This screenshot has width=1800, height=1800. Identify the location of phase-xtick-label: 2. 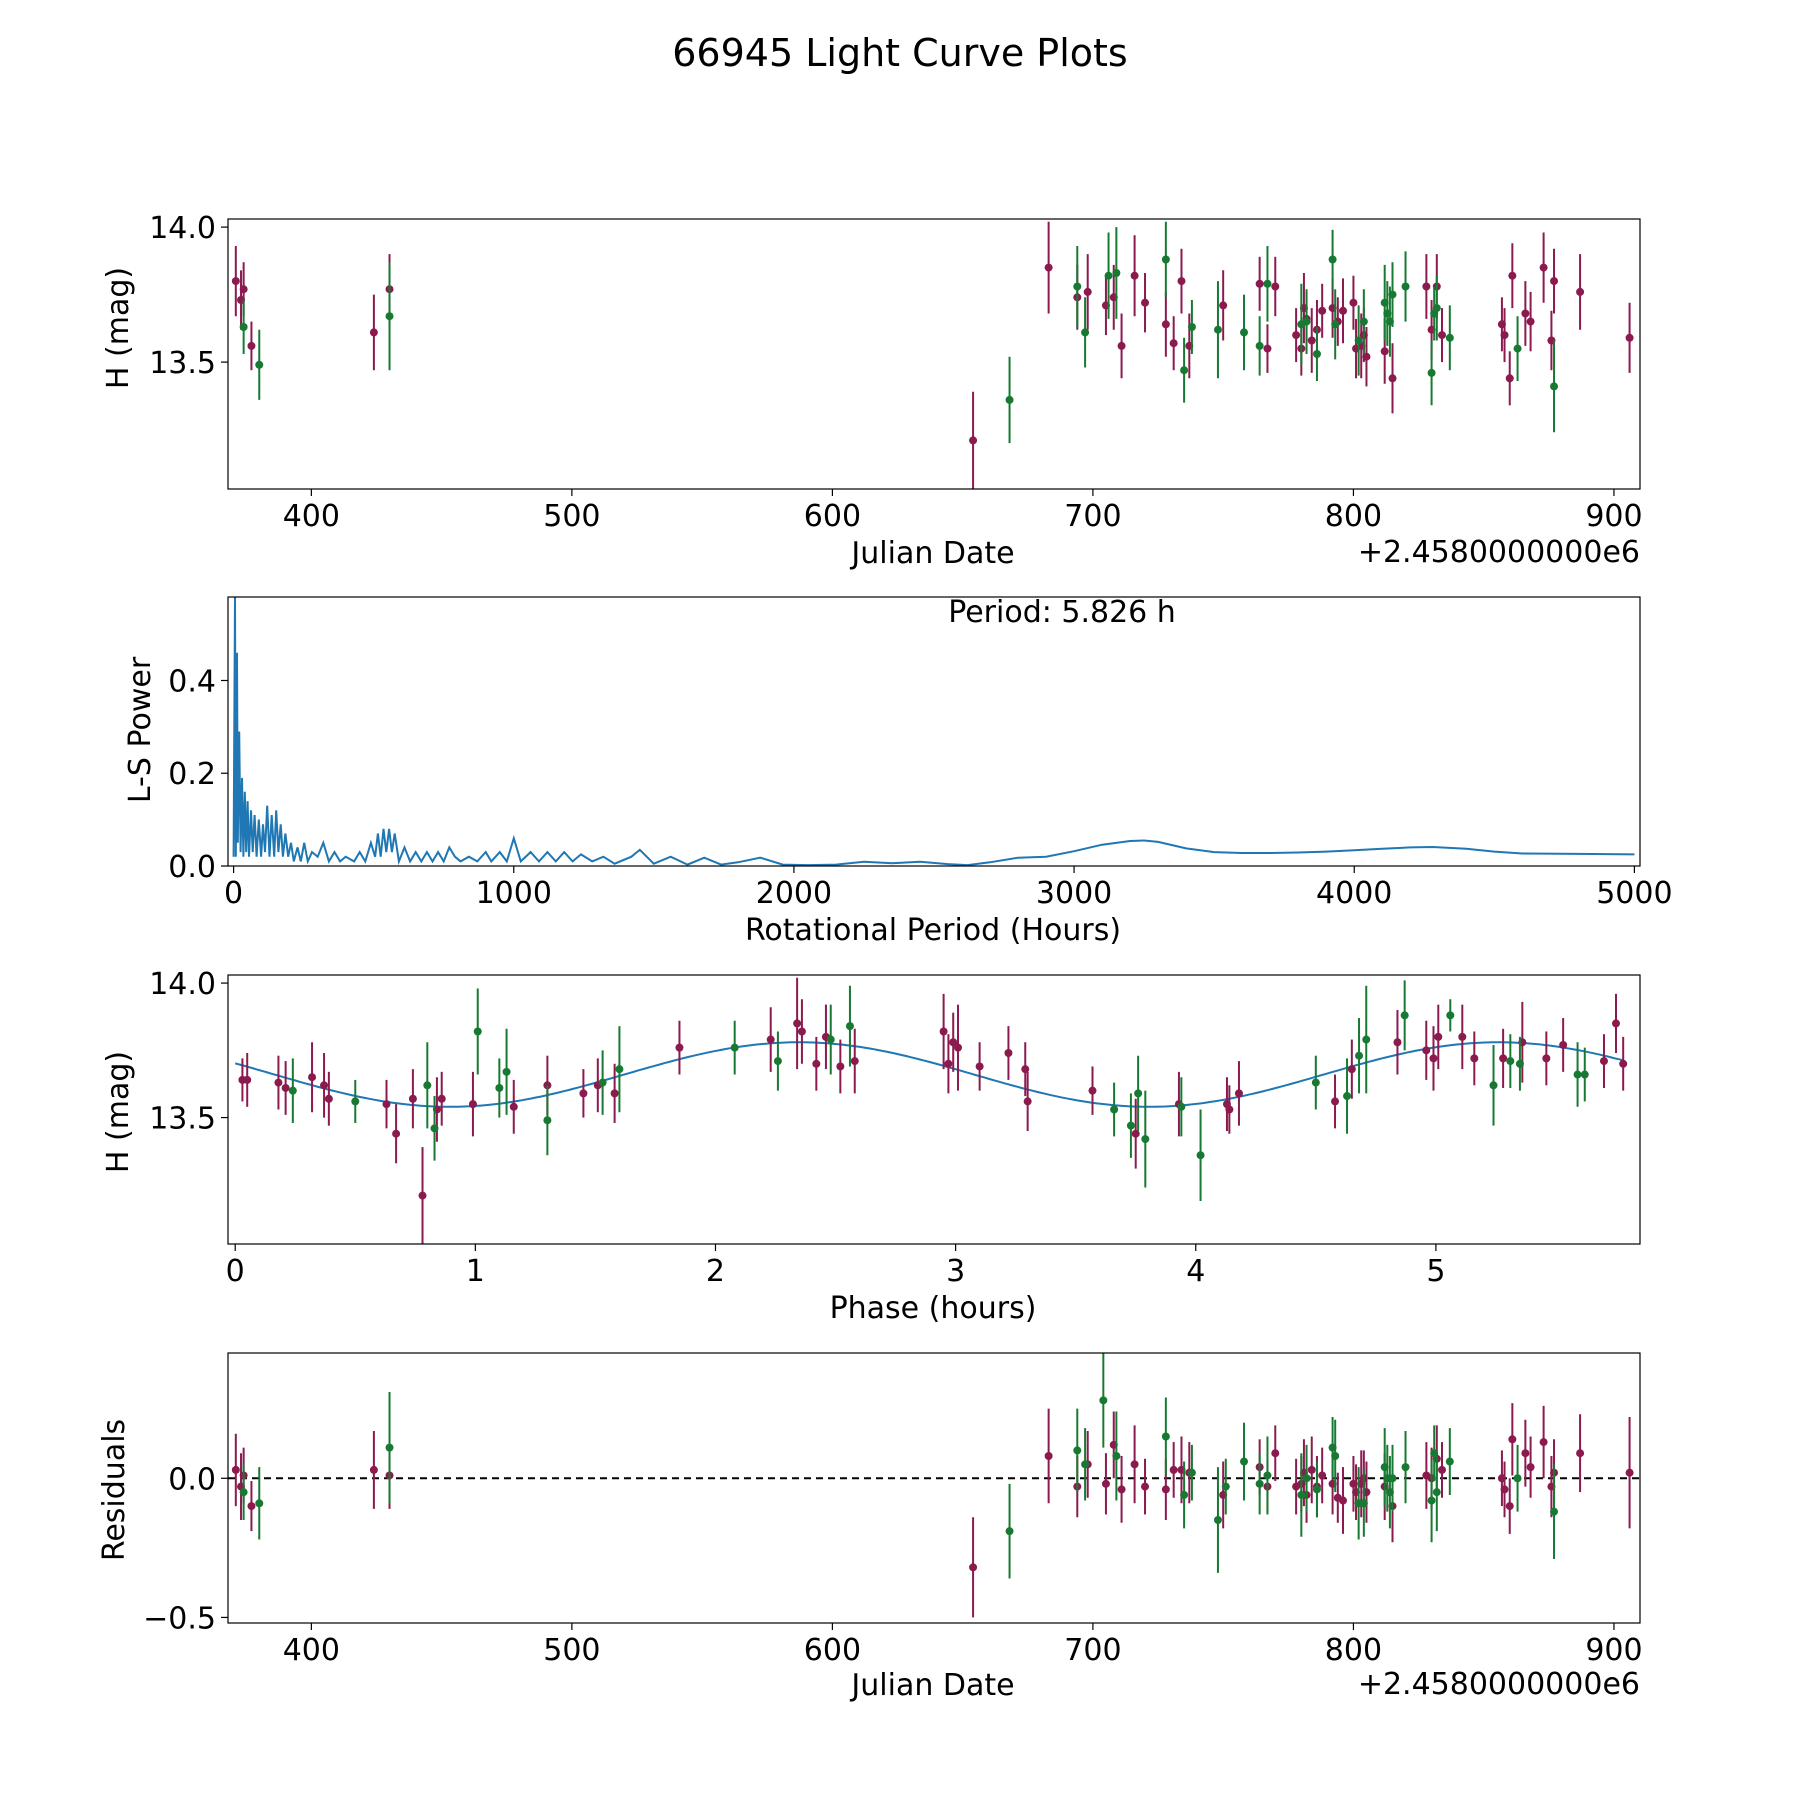
(715, 1271).